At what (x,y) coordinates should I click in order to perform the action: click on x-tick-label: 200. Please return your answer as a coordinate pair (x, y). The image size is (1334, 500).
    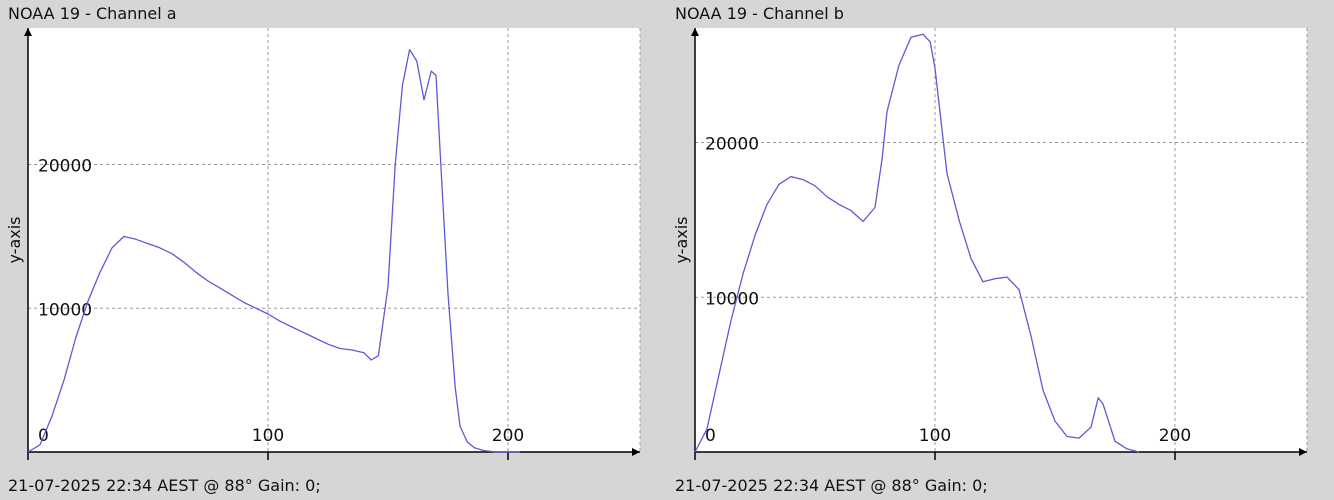
    Looking at the image, I should click on (1175, 436).